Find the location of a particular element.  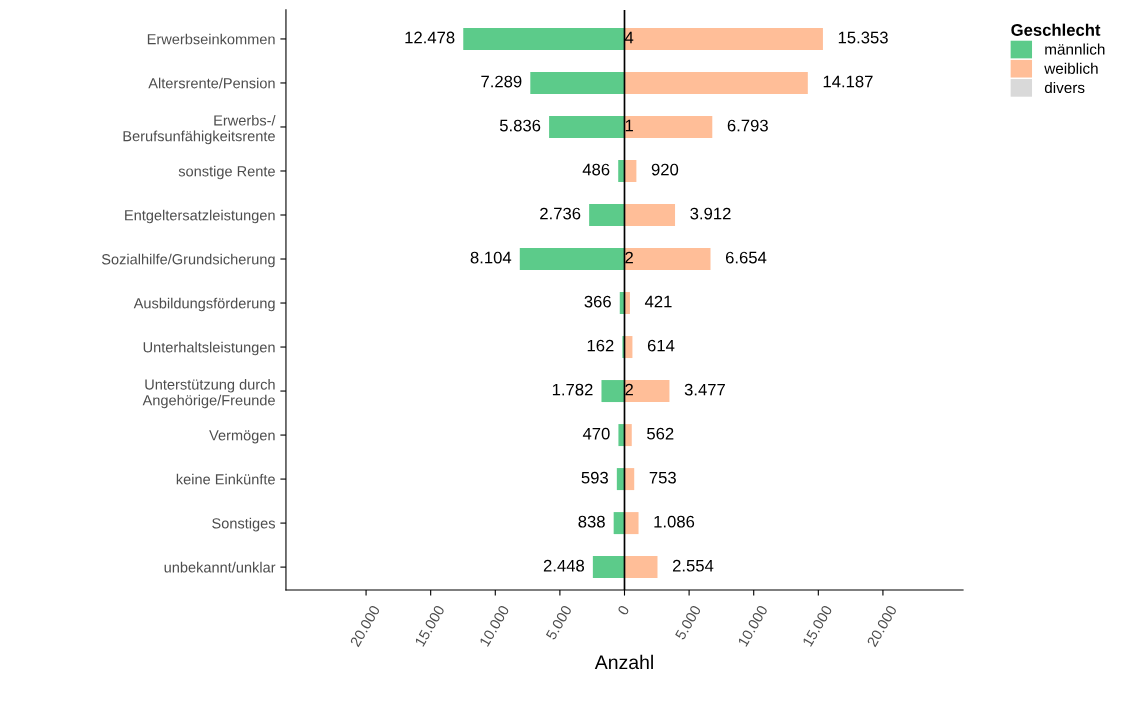

y-tick-label: sonstige Rente is located at coordinates (226, 172).